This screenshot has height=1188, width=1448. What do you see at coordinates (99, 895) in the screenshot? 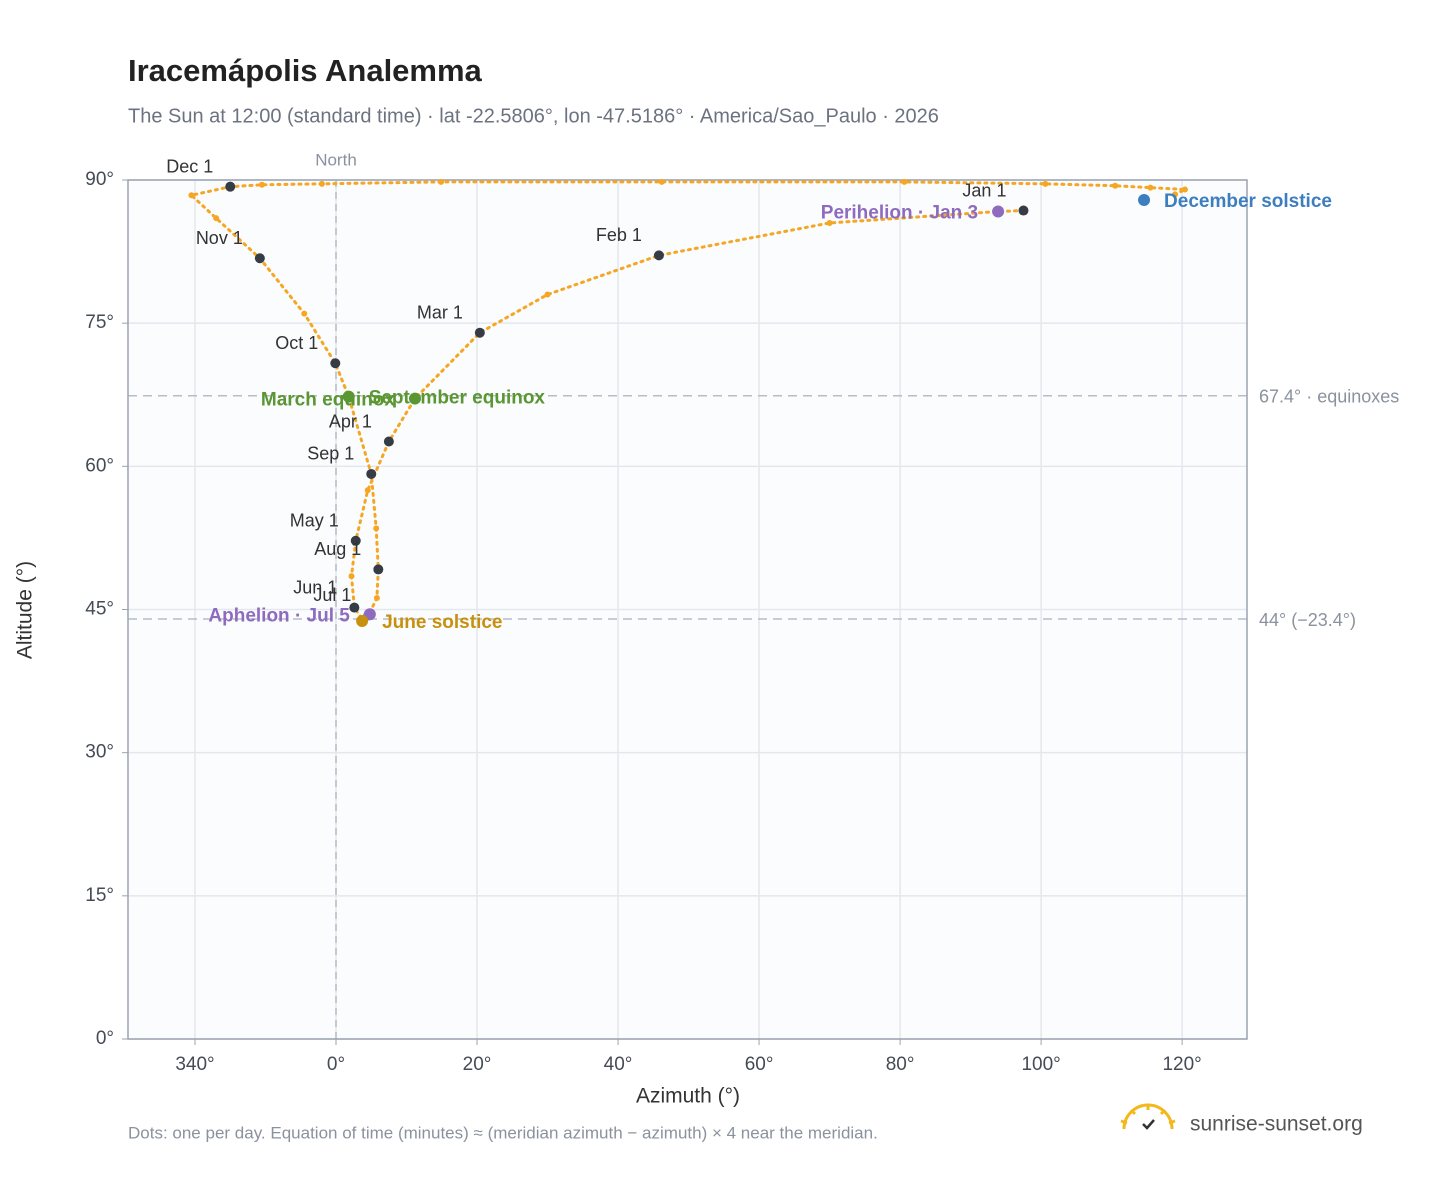
I see `y-tick-label: 15°` at bounding box center [99, 895].